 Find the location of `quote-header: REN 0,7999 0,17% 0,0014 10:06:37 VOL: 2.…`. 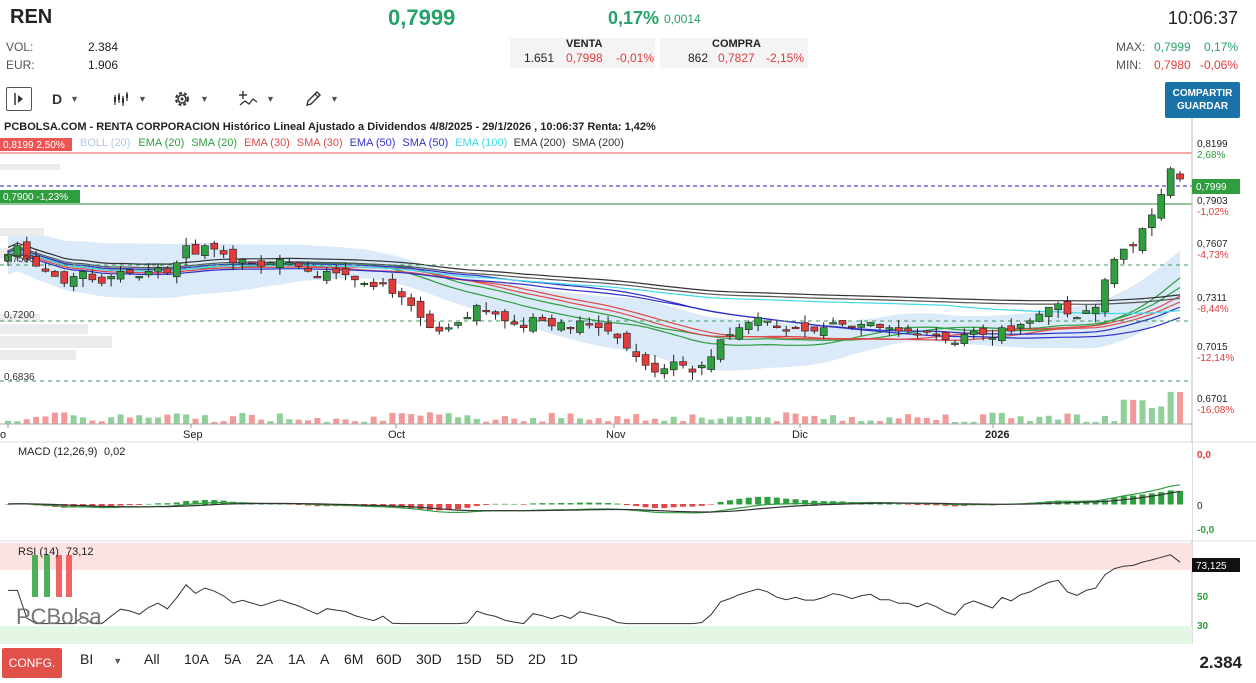

quote-header: REN 0,7999 0,17% 0,0014 10:06:37 VOL: 2.… is located at coordinates (628, 39).